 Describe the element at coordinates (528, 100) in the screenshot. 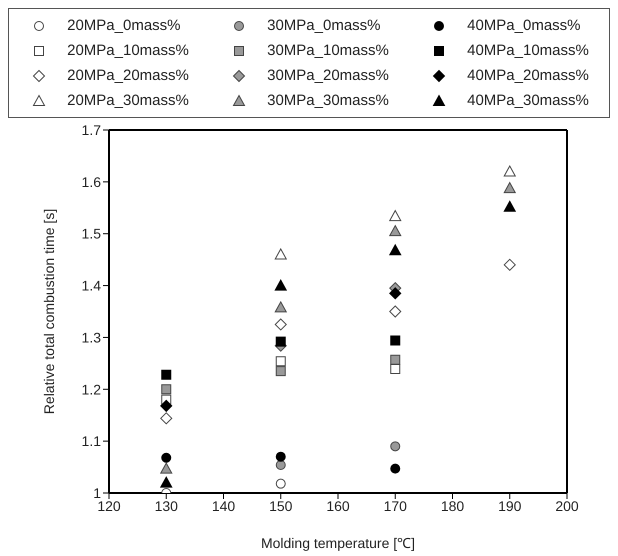

I see `legend-label: 40MPa_30mass%` at that location.